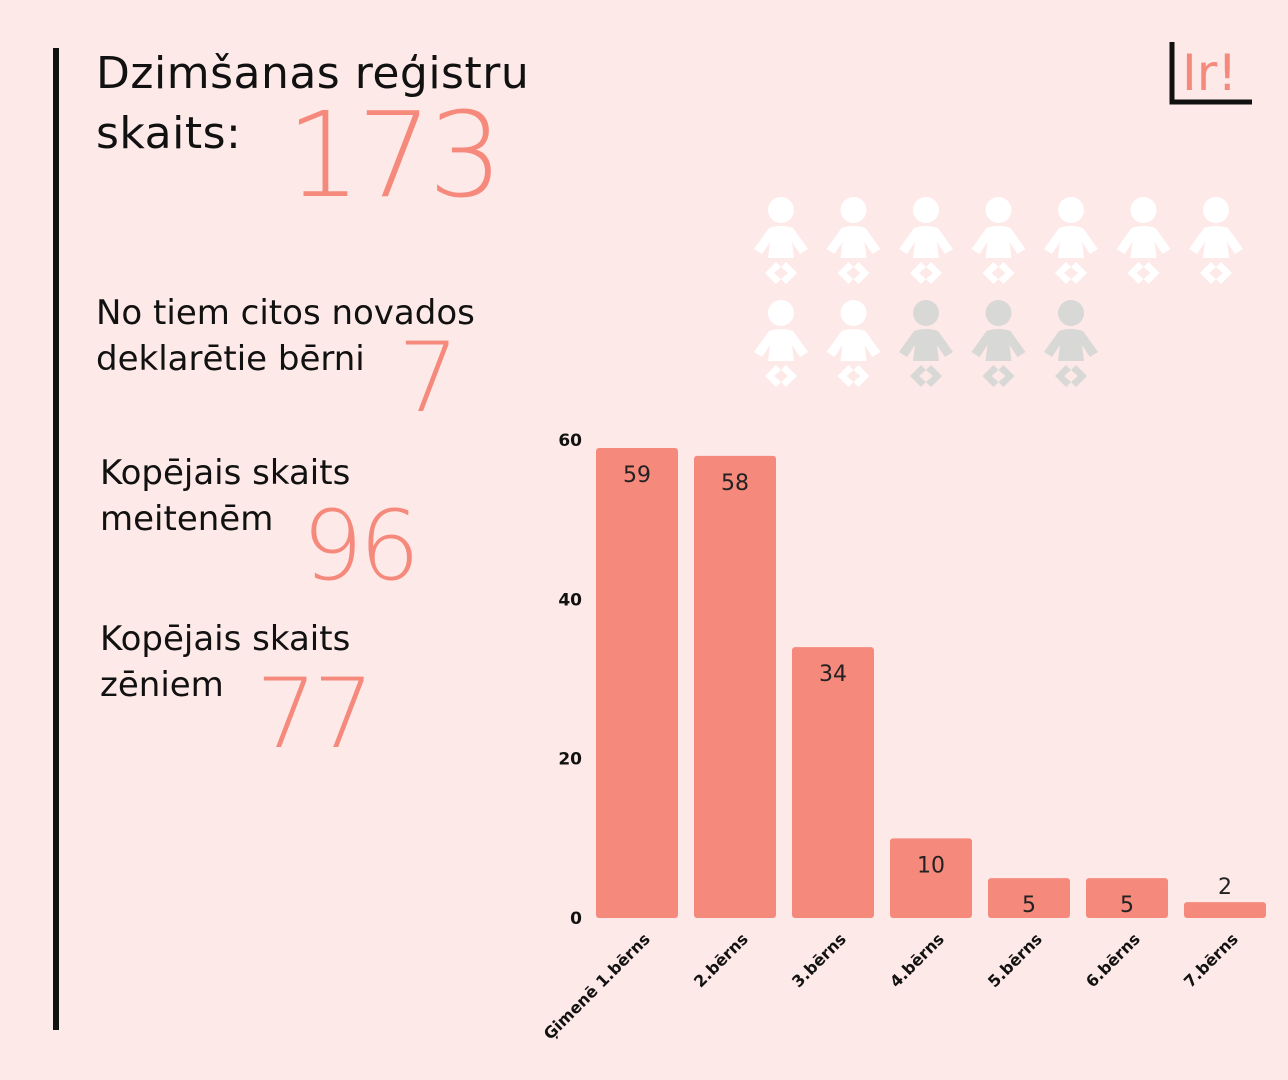 The height and width of the screenshot is (1080, 1288). What do you see at coordinates (230, 359) in the screenshot?
I see `other-regions-label-line2: deklarētie bērni` at bounding box center [230, 359].